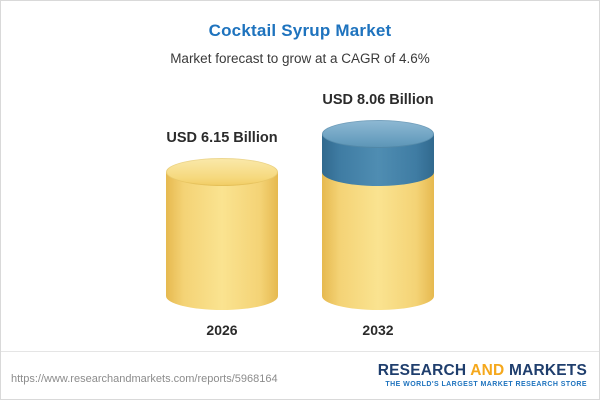  Describe the element at coordinates (222, 138) in the screenshot. I see `value-label-2026: USD 6.15 Billion` at that location.